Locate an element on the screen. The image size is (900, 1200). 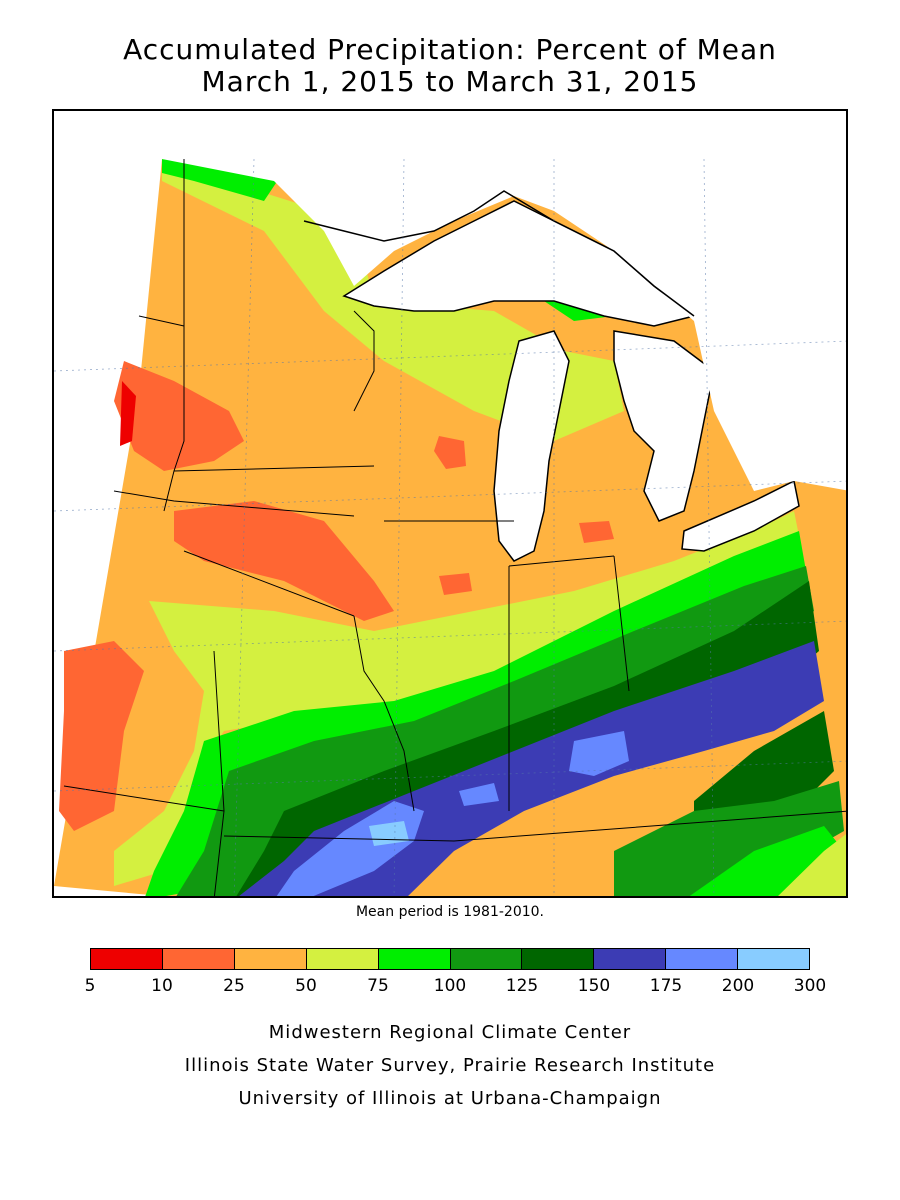
contour-50-75-north is located at coordinates (393, 301).